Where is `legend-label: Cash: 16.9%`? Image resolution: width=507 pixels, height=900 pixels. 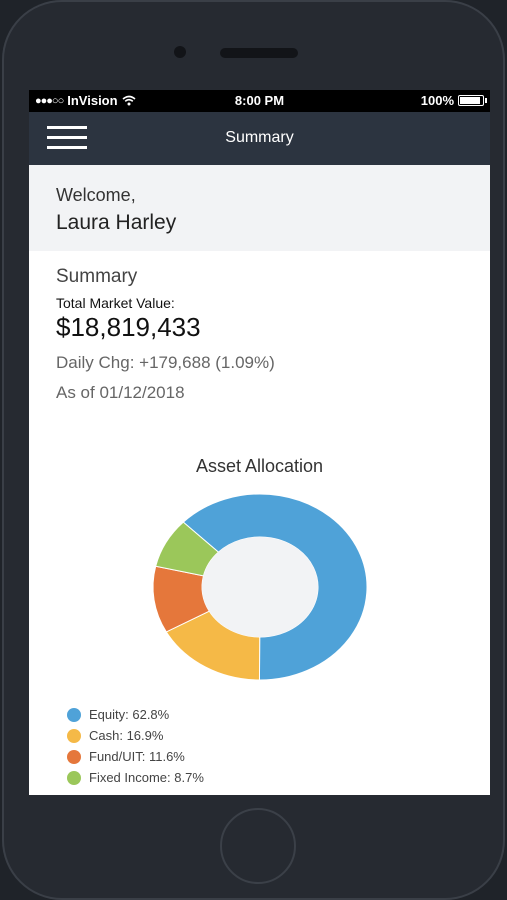 legend-label: Cash: 16.9% is located at coordinates (126, 735).